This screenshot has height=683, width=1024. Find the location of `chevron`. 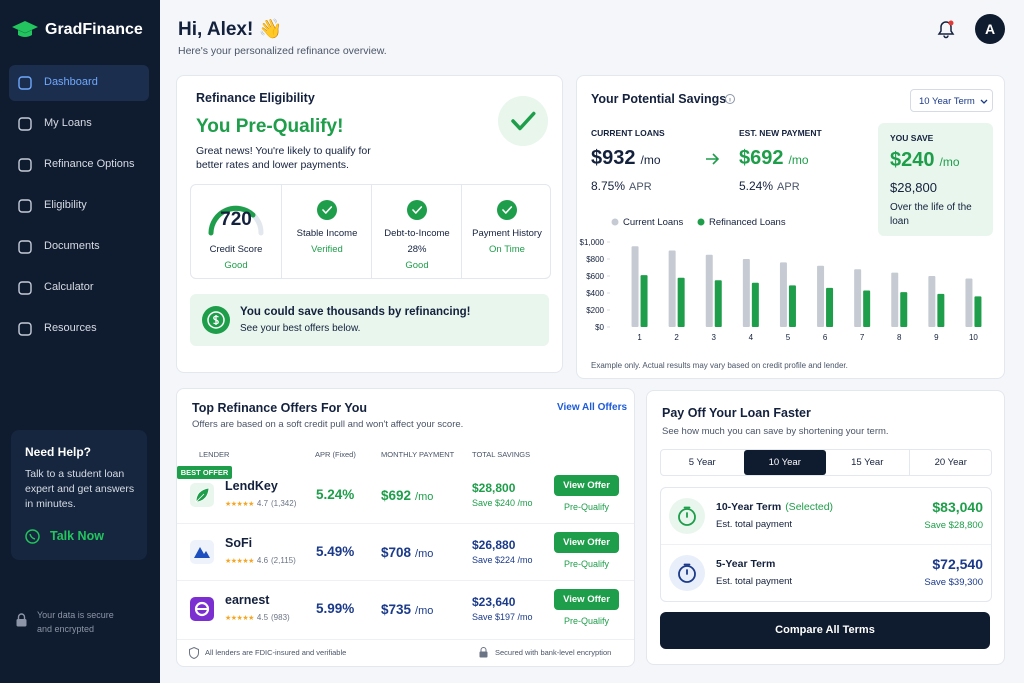

chevron is located at coordinates (984, 101).